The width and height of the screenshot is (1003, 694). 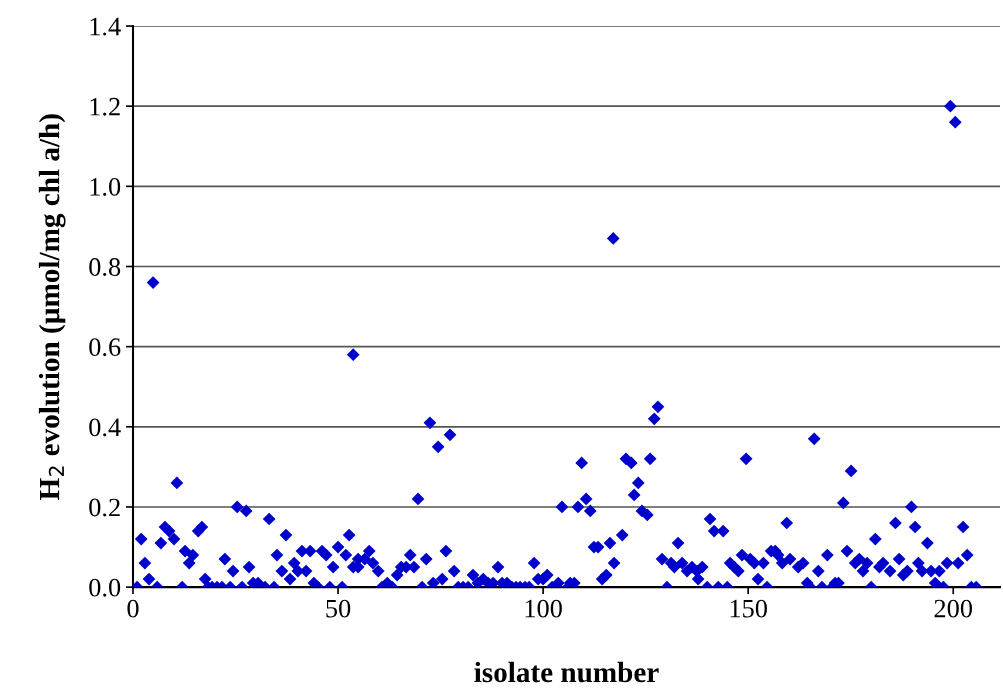 I want to click on x-tick-label: 200, so click(x=953, y=608).